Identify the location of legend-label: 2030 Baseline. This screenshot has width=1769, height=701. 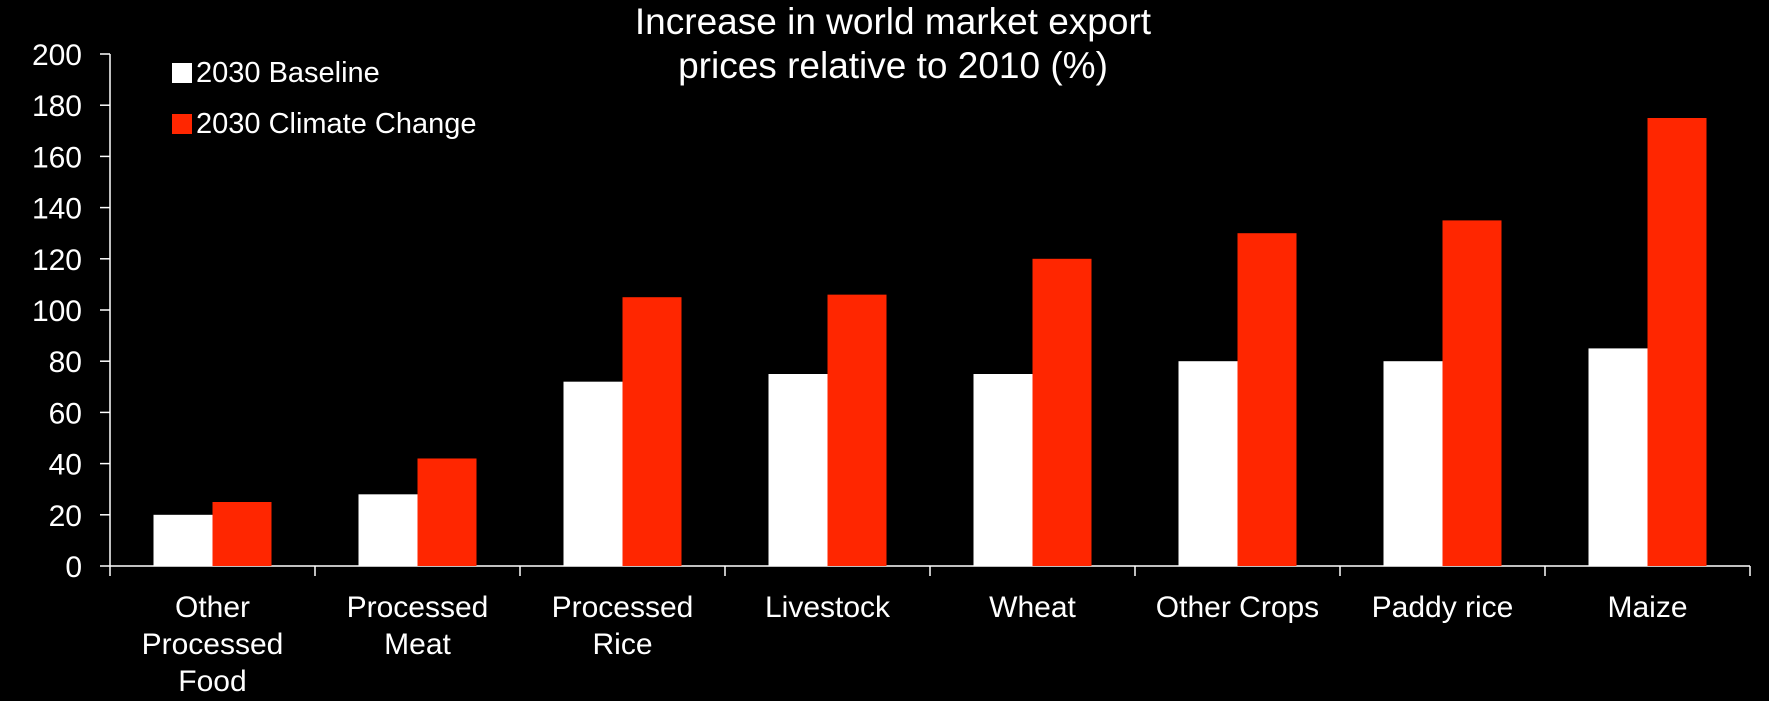
(288, 73).